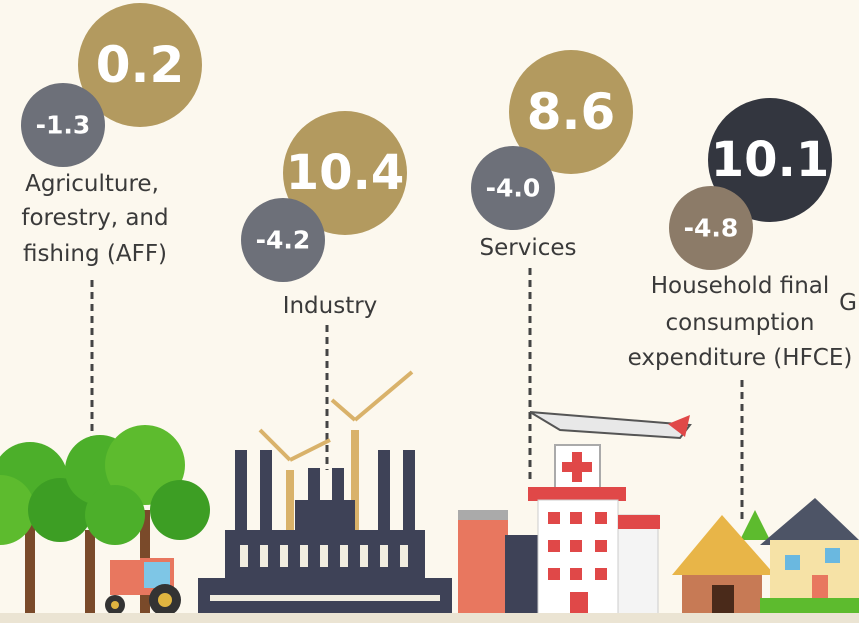 This screenshot has height=623, width=859. I want to click on sector-label: Industry, so click(330, 306).